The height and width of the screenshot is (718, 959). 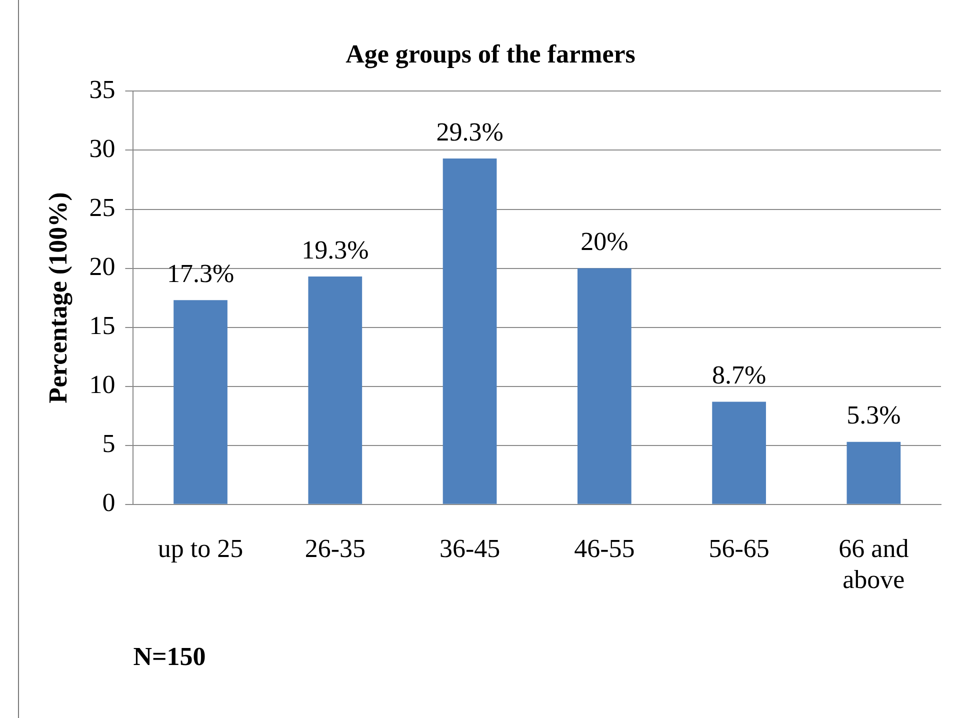 I want to click on x-tick-label: 26-35, so click(x=335, y=548).